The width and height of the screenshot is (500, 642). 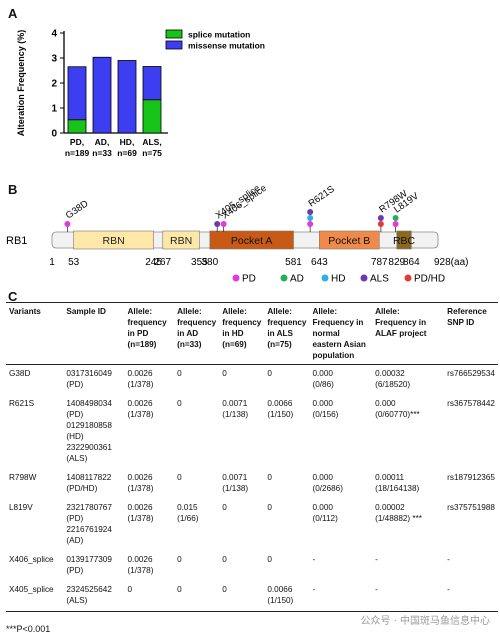 I want to click on mutation-label: R621S, so click(x=322, y=197).